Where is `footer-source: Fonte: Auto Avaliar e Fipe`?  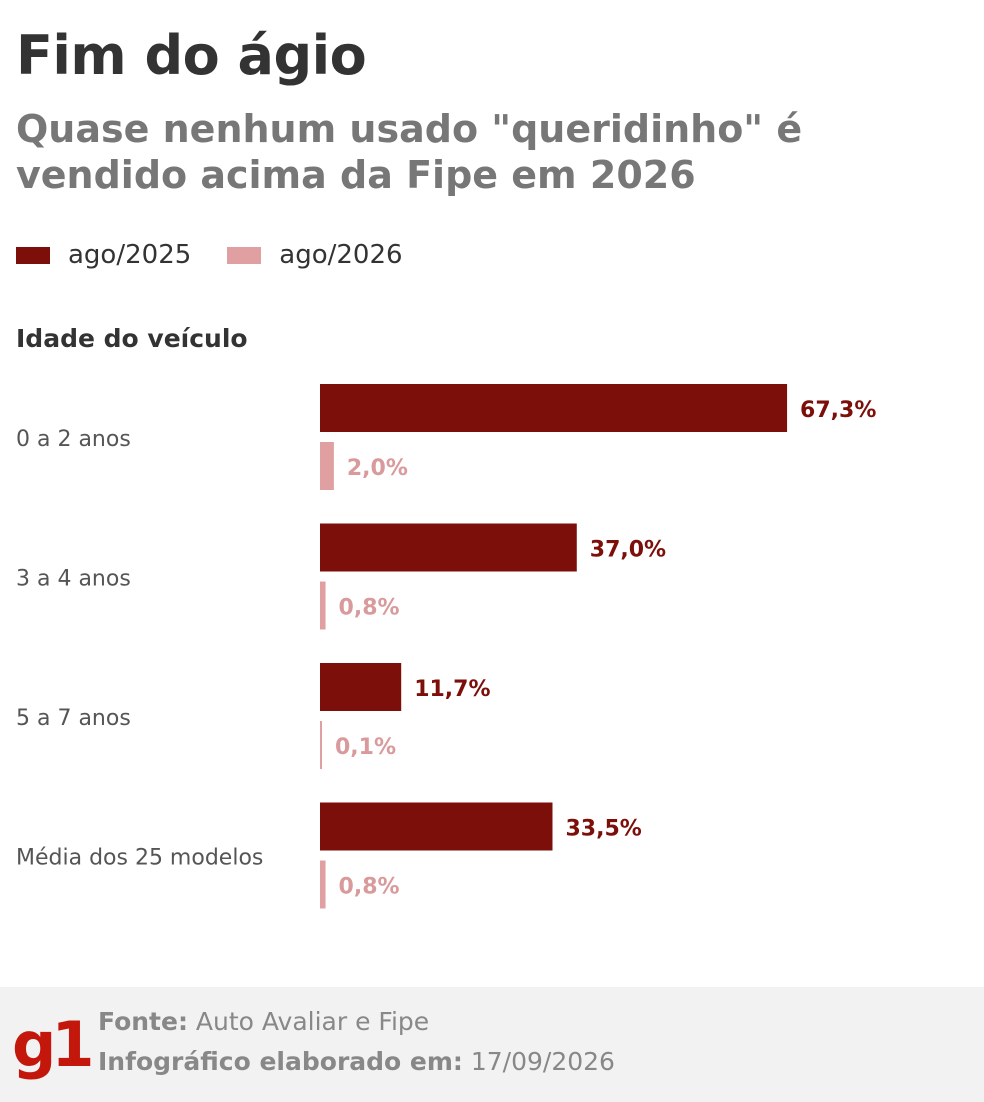 footer-source: Fonte: Auto Avaliar e Fipe is located at coordinates (263, 1021).